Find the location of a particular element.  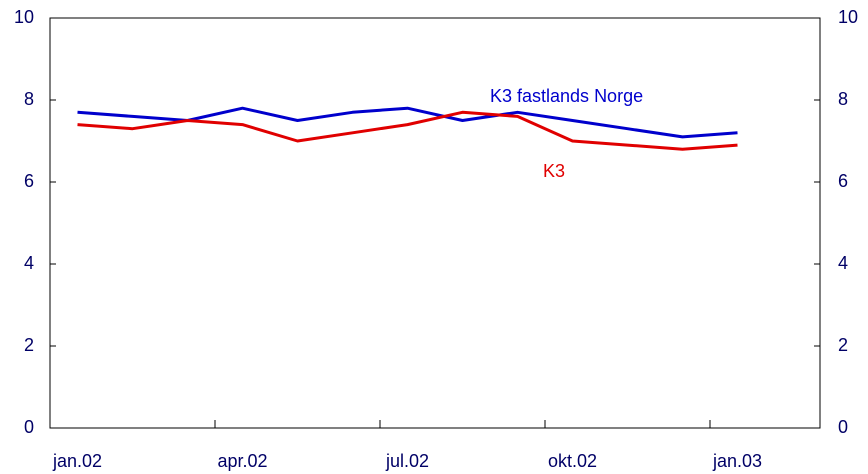

y-tick-label: 6 is located at coordinates (29, 181).